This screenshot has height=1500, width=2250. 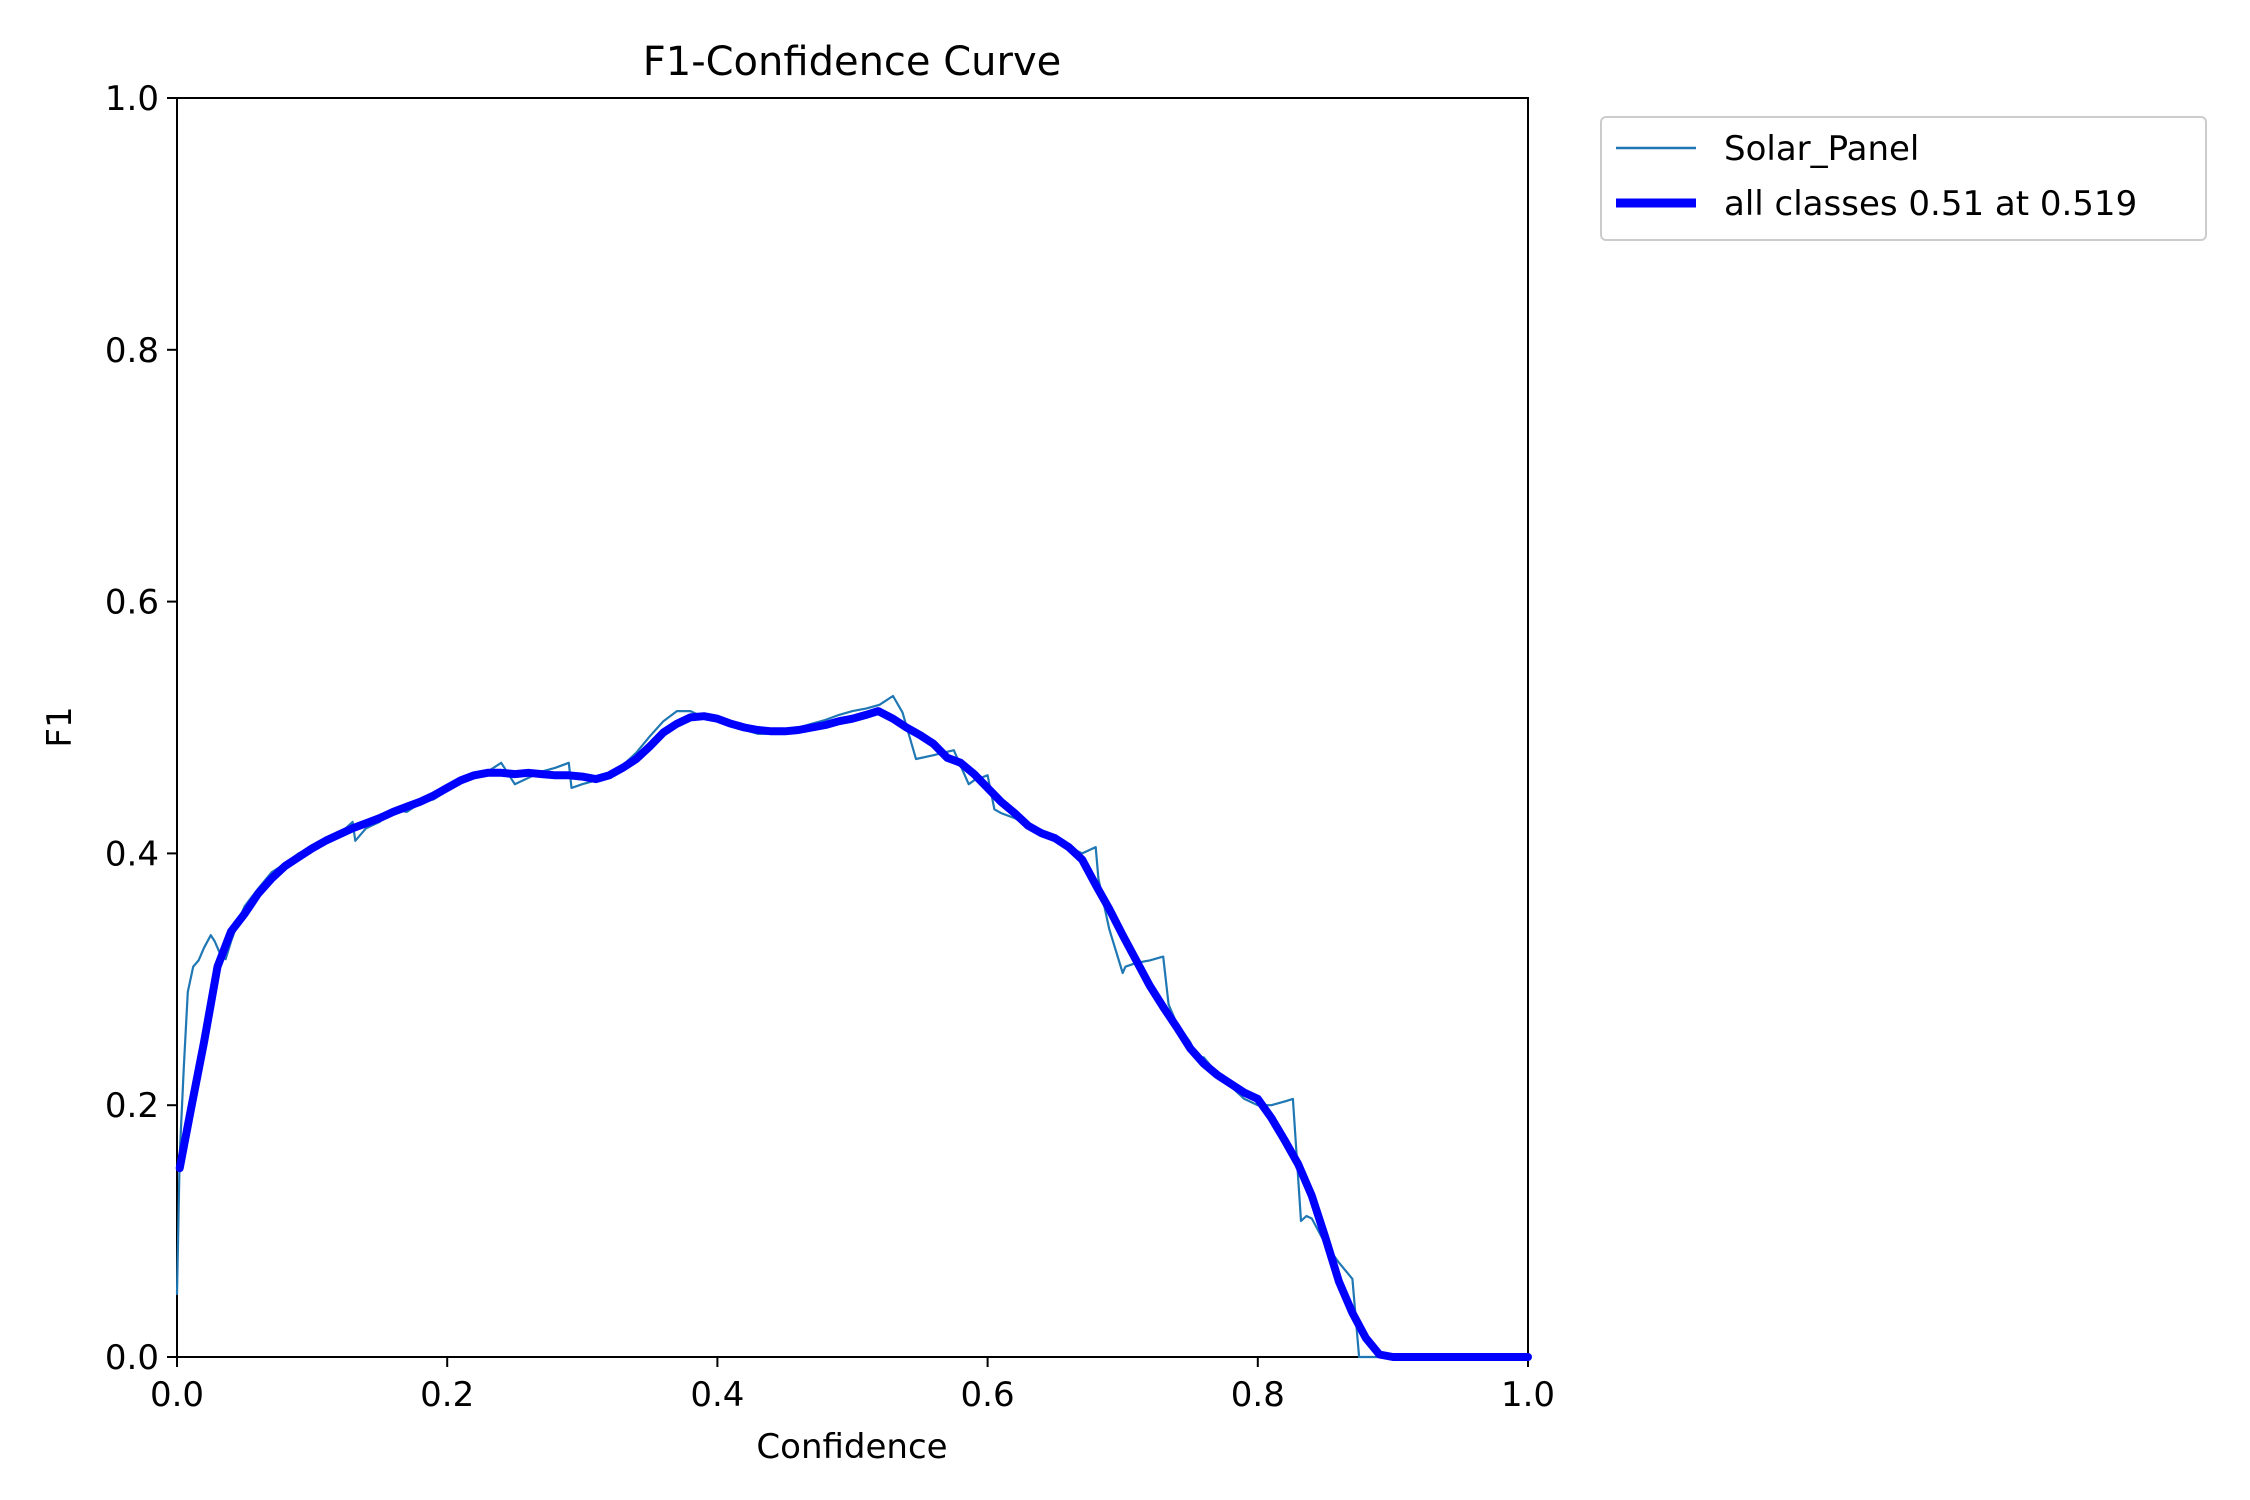 What do you see at coordinates (851, 1447) in the screenshot?
I see `x-axis-label: Confidence` at bounding box center [851, 1447].